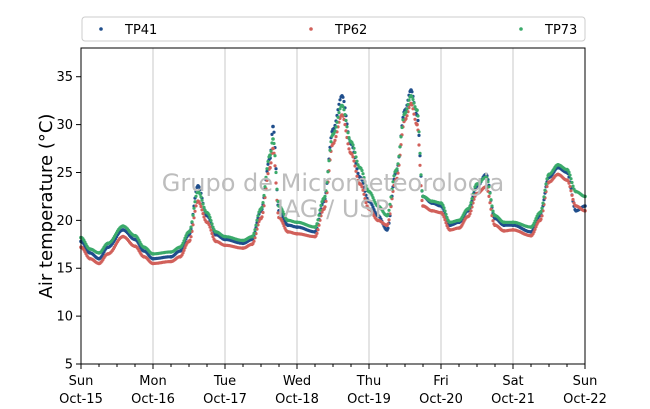  What do you see at coordinates (333, 209) in the screenshot?
I see `watermark-line-2: IAG / USP` at bounding box center [333, 209].